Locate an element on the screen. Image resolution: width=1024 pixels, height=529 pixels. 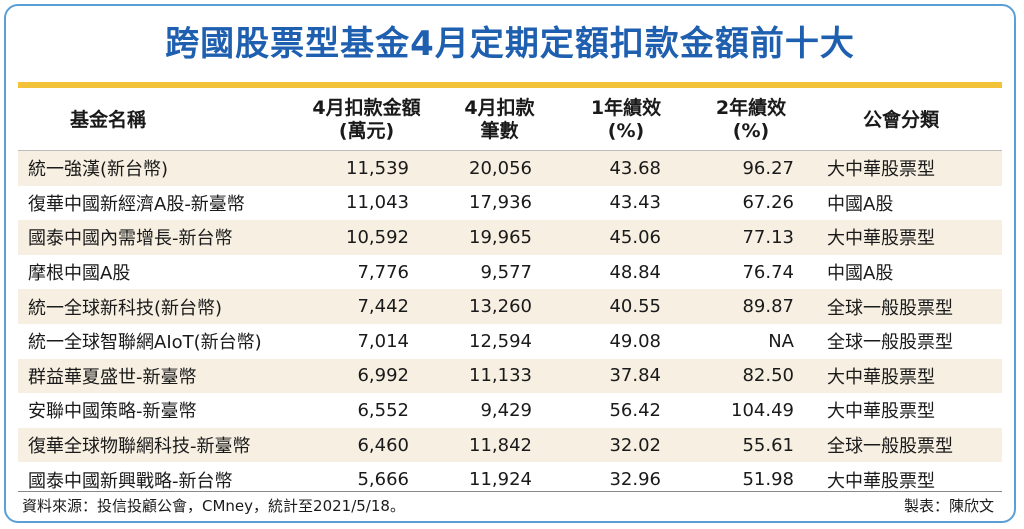
fund-name-cell: 復華中國新經濟A股-新臺幣 is located at coordinates (158, 203).